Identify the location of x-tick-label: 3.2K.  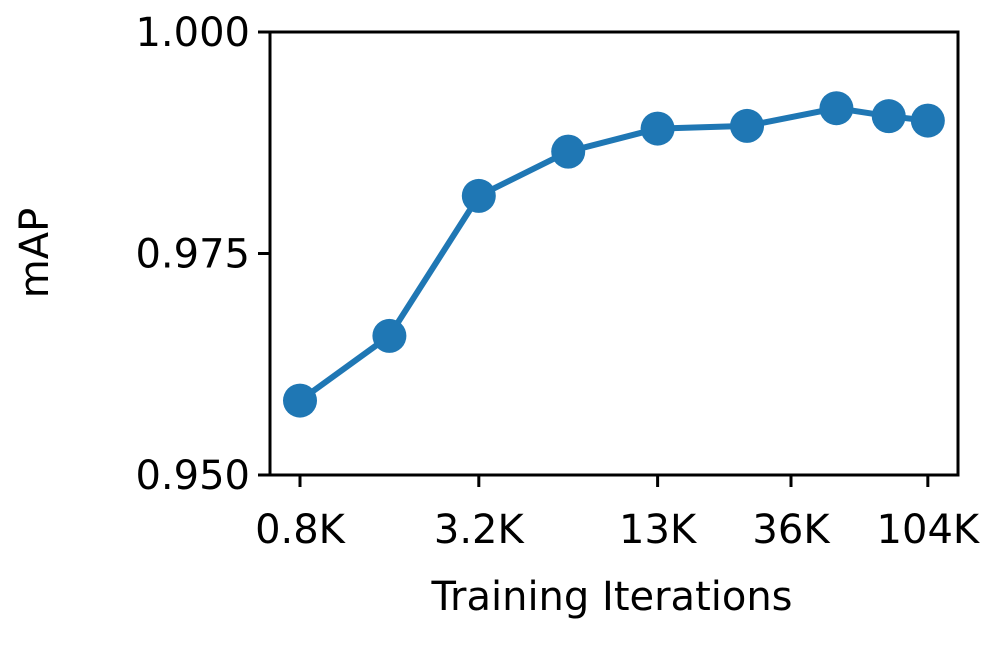
(480, 530).